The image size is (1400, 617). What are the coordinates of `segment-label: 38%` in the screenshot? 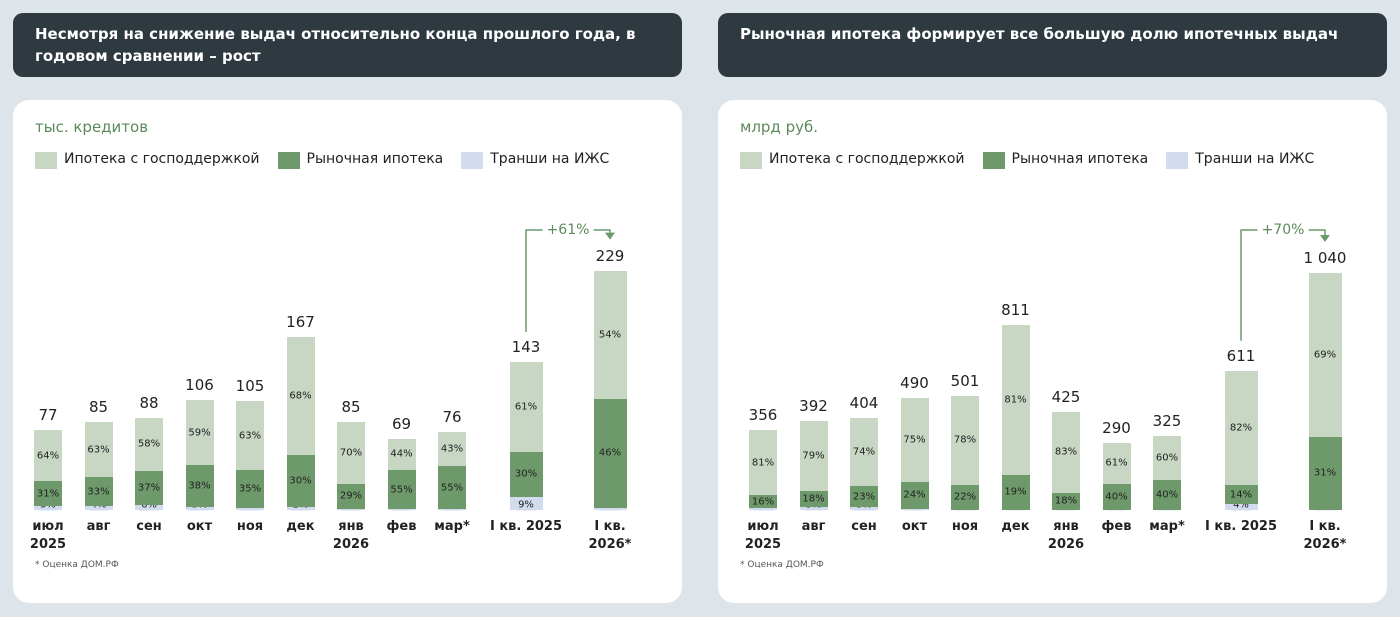 It's located at (199, 486).